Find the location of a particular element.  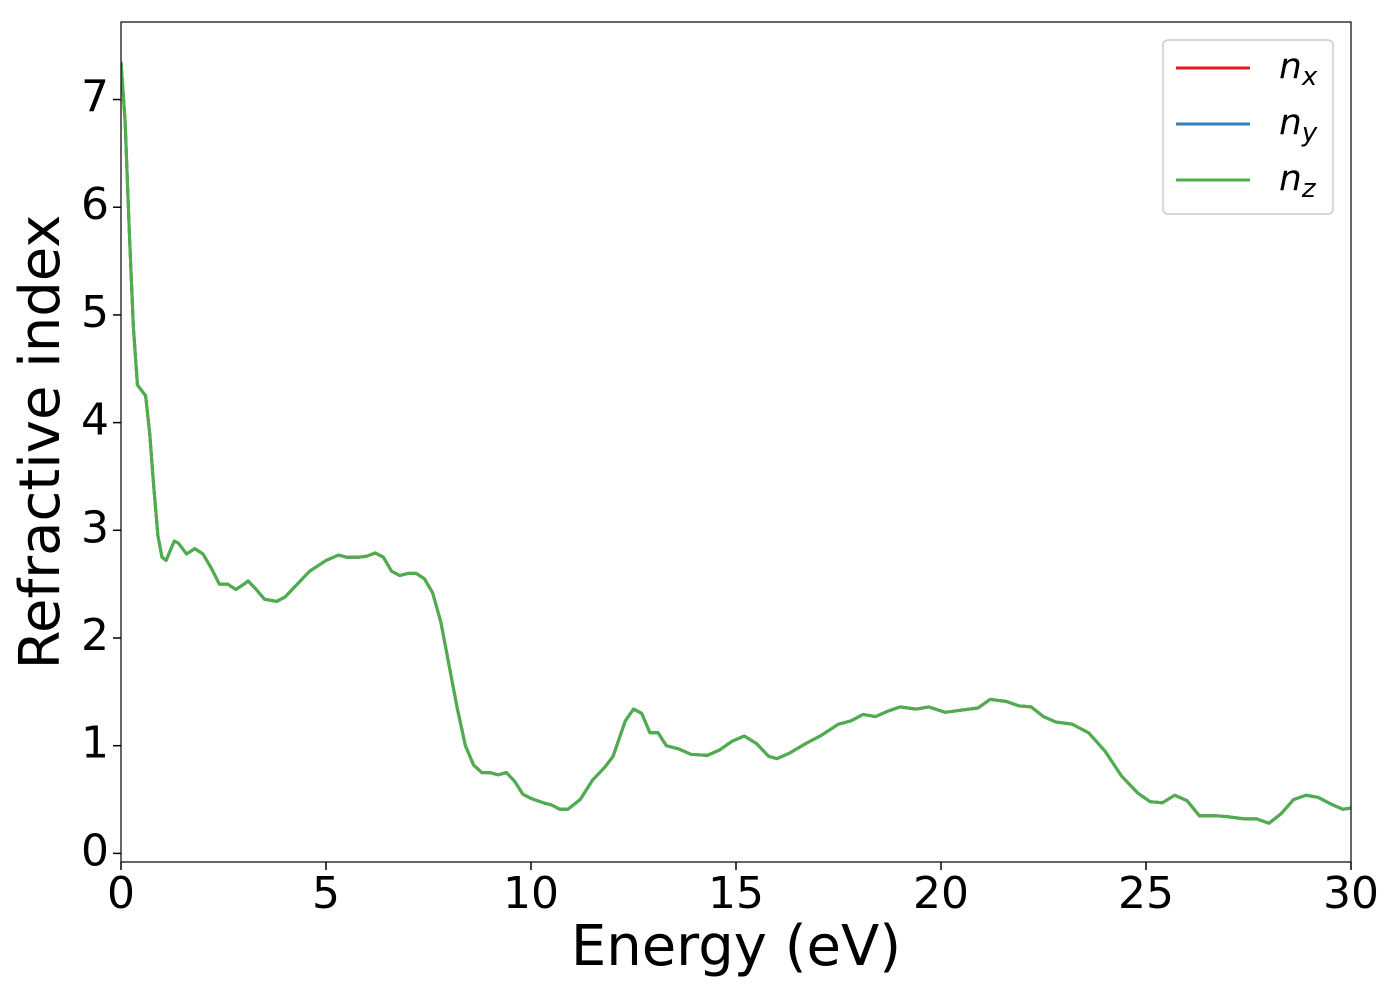

y-tick-label: 5 is located at coordinates (95, 312).